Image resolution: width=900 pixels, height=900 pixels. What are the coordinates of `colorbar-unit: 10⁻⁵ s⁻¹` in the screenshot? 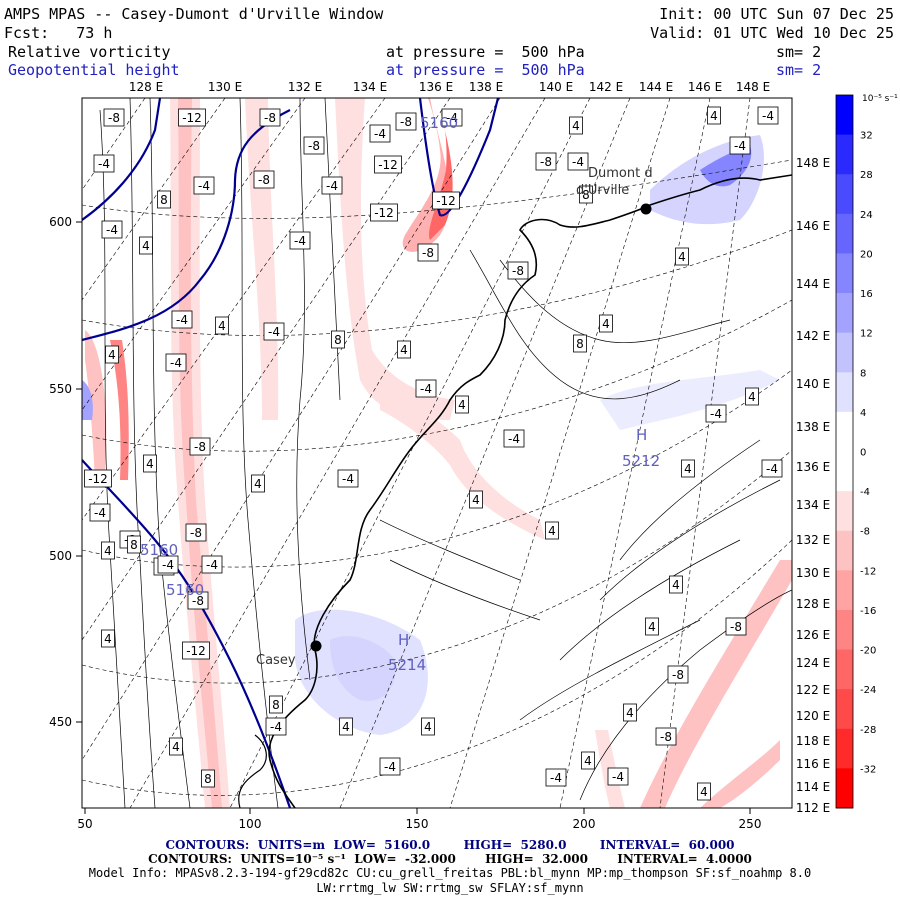 It's located at (880, 99).